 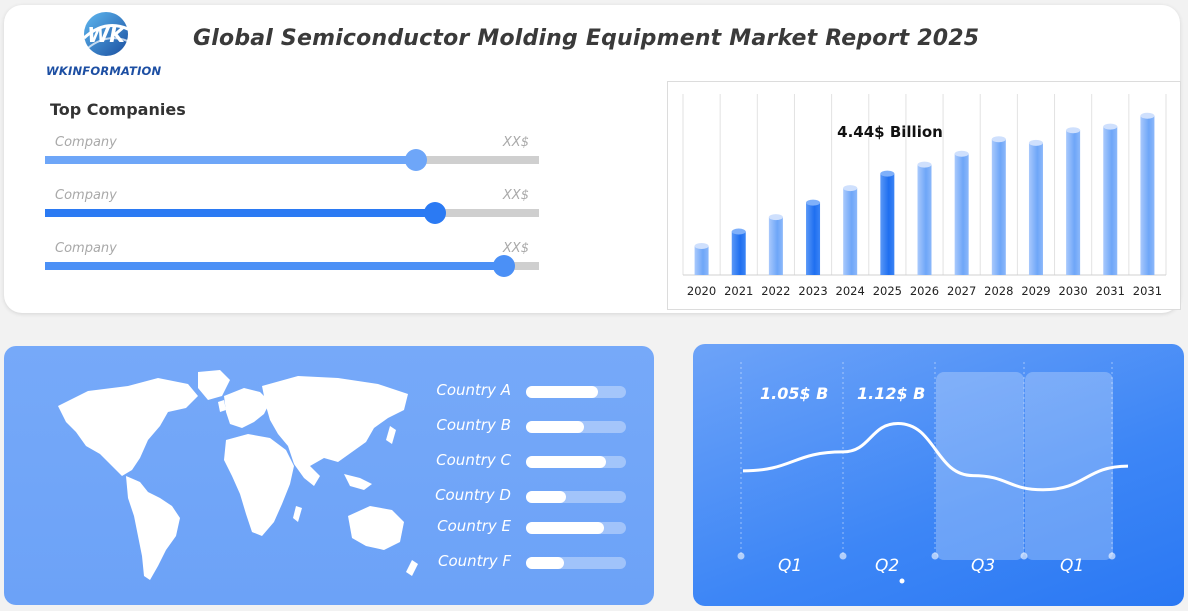 What do you see at coordinates (1072, 566) in the screenshot?
I see `quarter-label-4: Q1` at bounding box center [1072, 566].